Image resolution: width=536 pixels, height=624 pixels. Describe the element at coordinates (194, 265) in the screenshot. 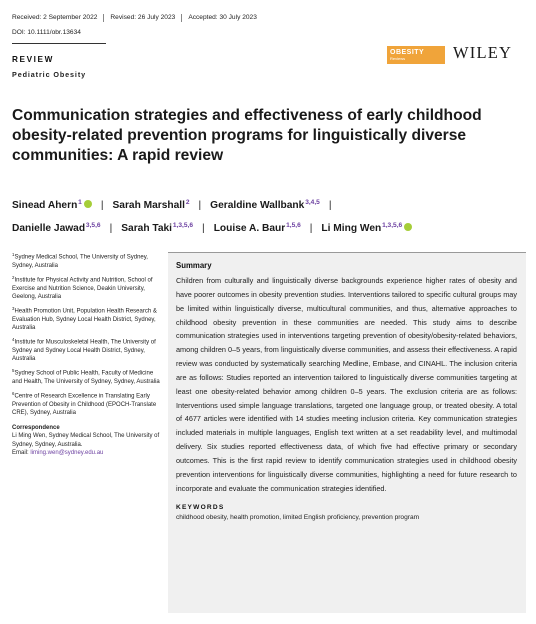

I see `summary-heading: Summary` at that location.